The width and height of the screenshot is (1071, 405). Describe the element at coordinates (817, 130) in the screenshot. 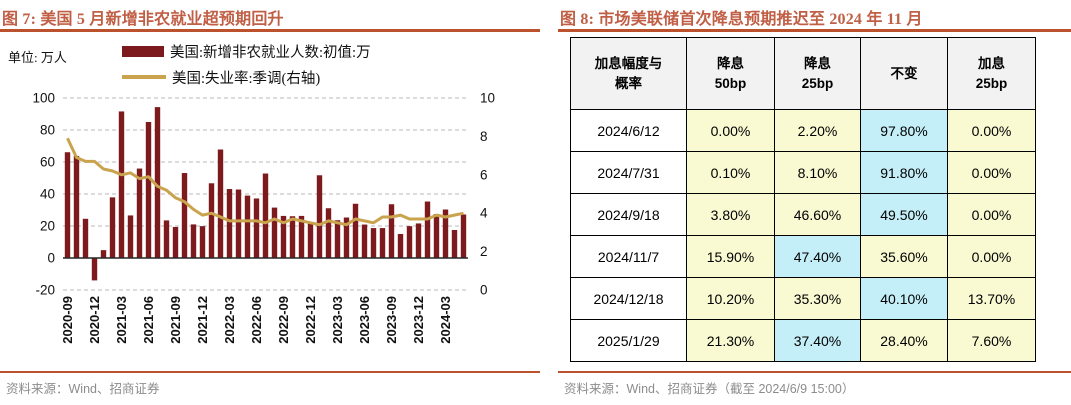

I see `probability-cell: 2.20%` at that location.